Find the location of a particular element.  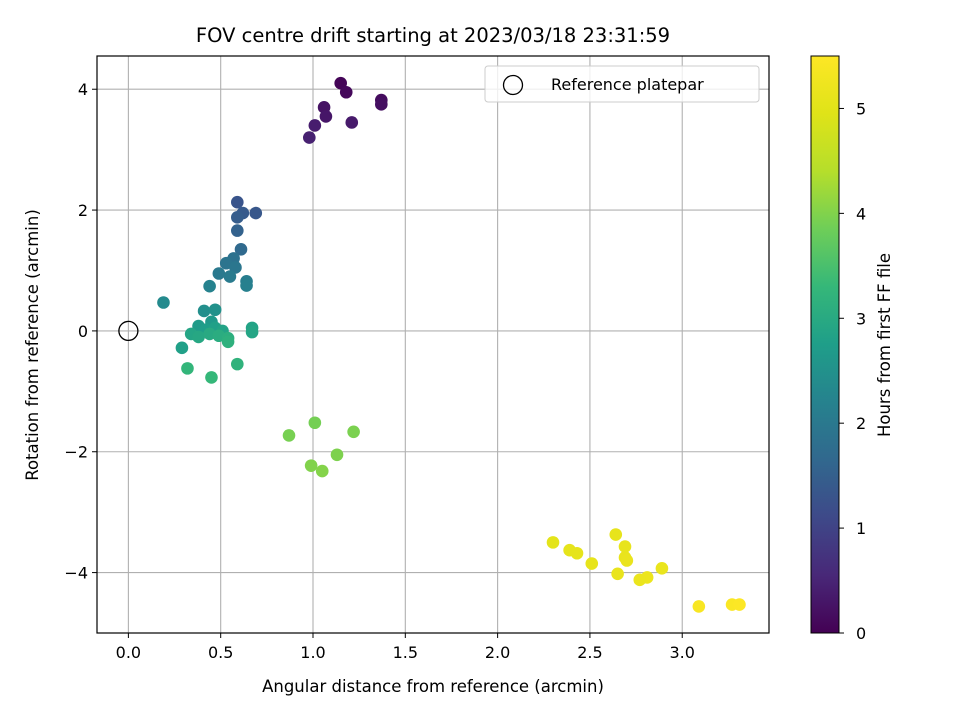

colorbar-ticks: 0 1 2 3 4 5 is located at coordinates (852, 371).